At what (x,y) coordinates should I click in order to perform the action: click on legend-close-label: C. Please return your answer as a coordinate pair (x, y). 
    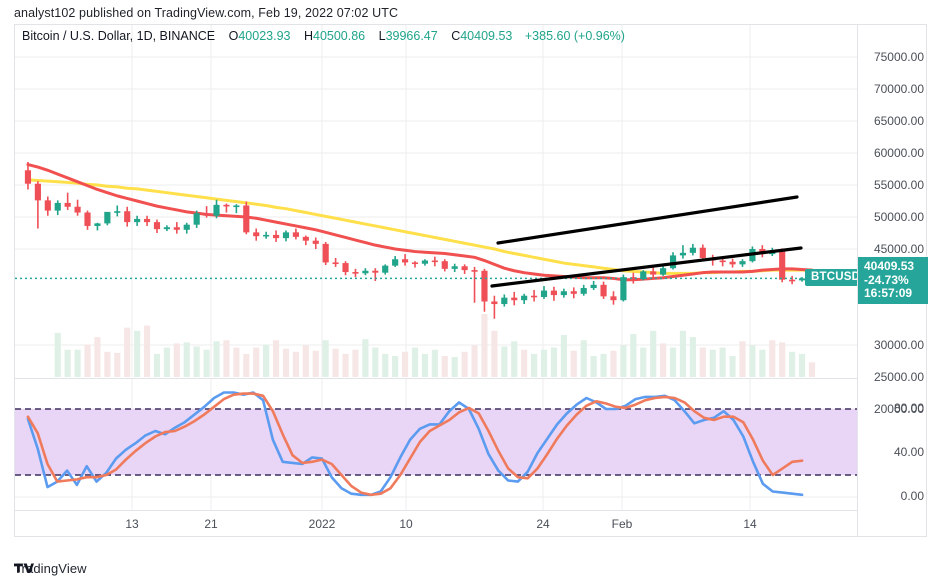
    Looking at the image, I should click on (456, 36).